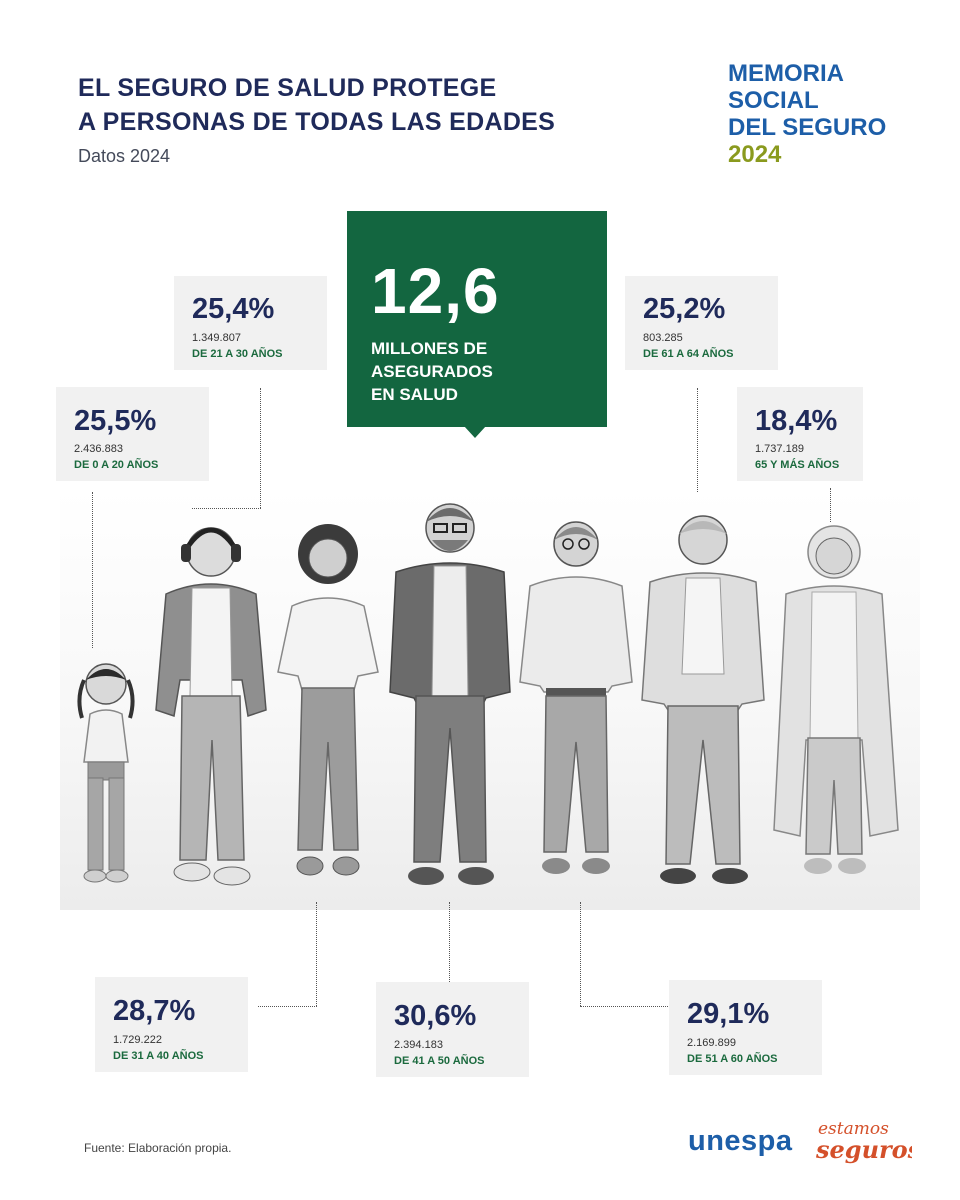 The image size is (960, 1200). Describe the element at coordinates (830, 505) in the screenshot. I see `connector-65-plus` at that location.